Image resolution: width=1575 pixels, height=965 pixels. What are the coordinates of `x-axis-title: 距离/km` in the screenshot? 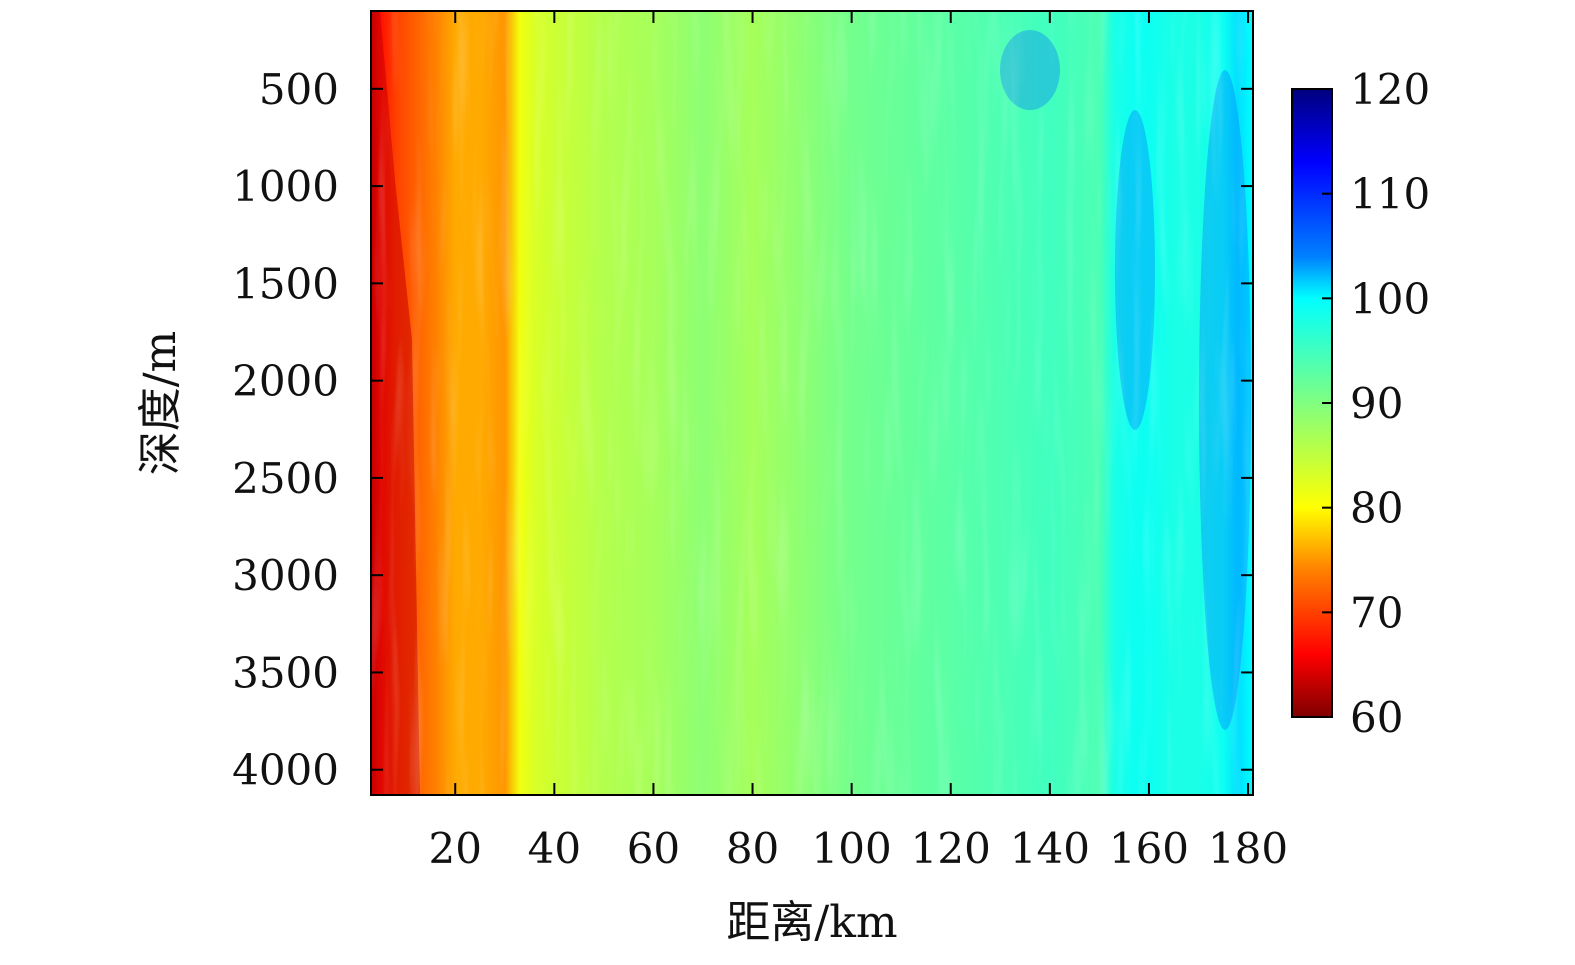 It's located at (811, 922).